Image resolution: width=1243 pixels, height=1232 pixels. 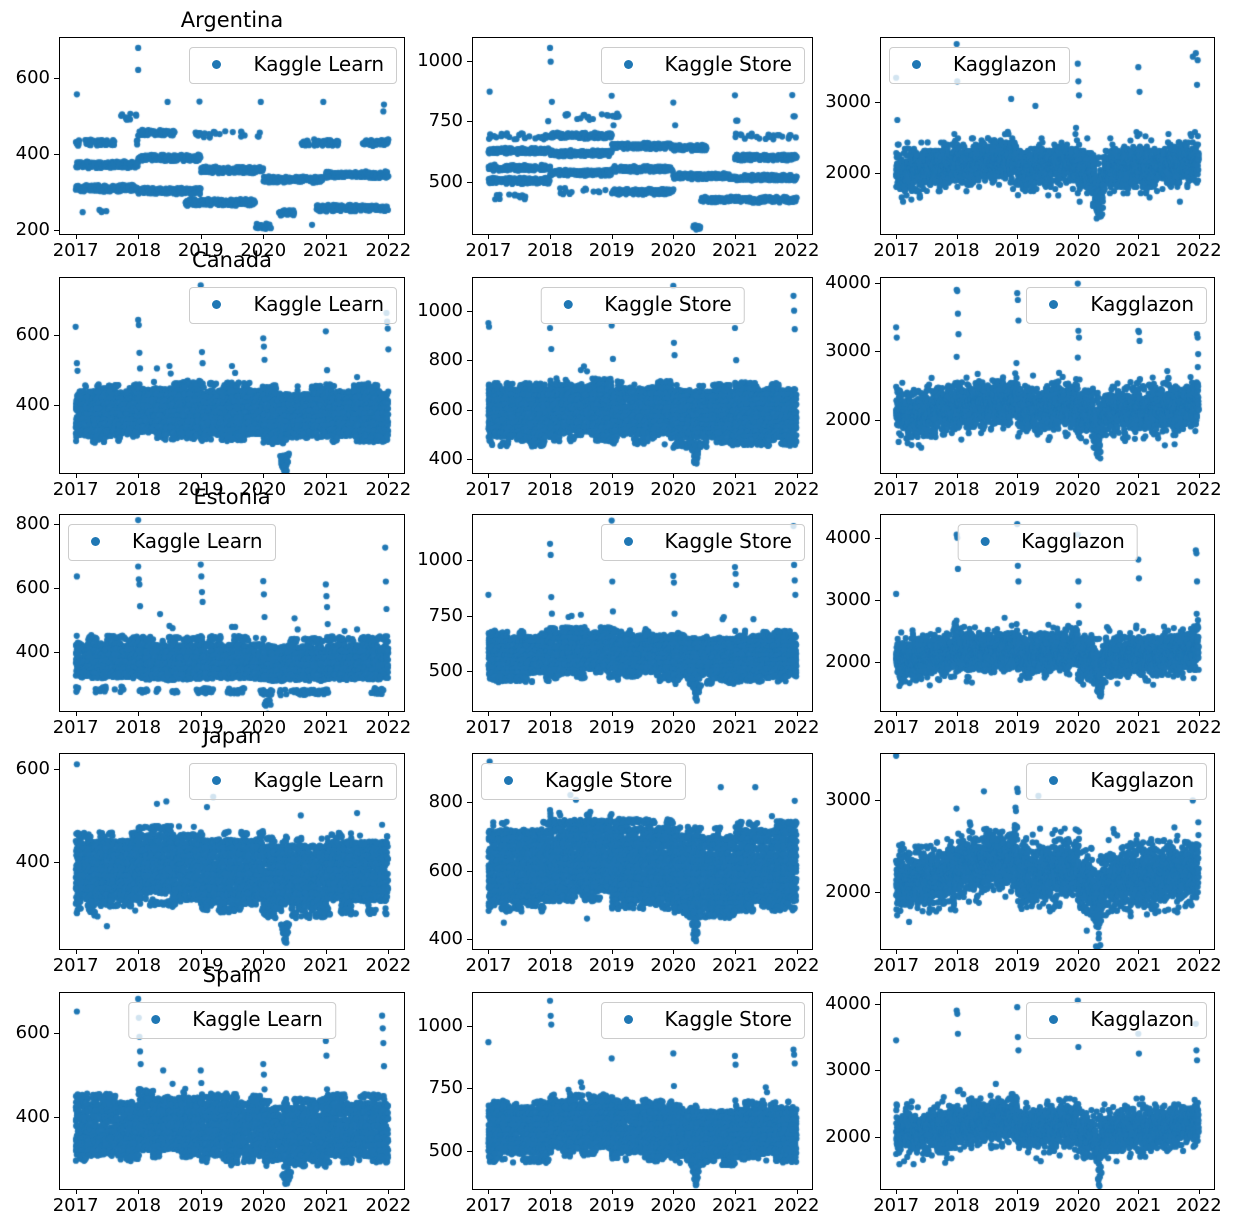 What do you see at coordinates (445, 802) in the screenshot?
I see `y-tick-label: 800` at bounding box center [445, 802].